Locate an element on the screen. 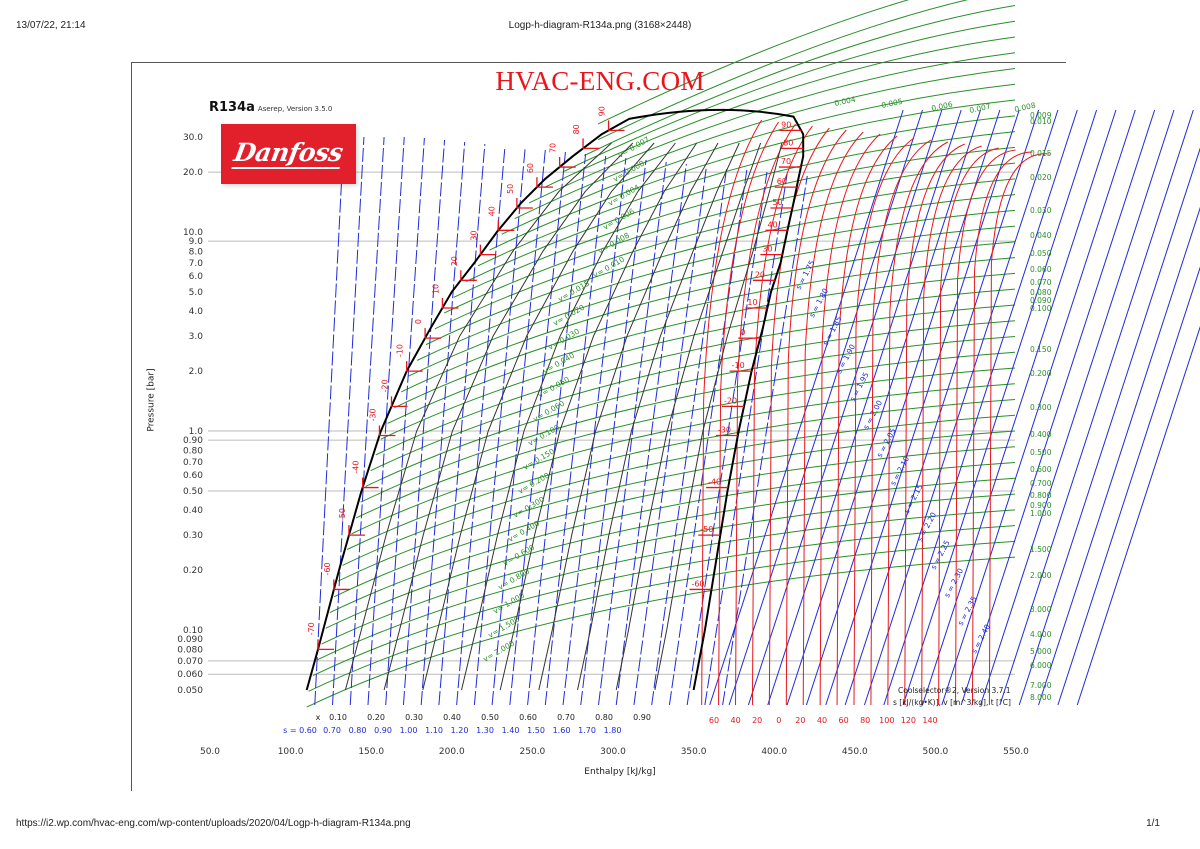 The height and width of the screenshot is (849, 1200). y-tick-label: 0.10 is located at coordinates (193, 631).